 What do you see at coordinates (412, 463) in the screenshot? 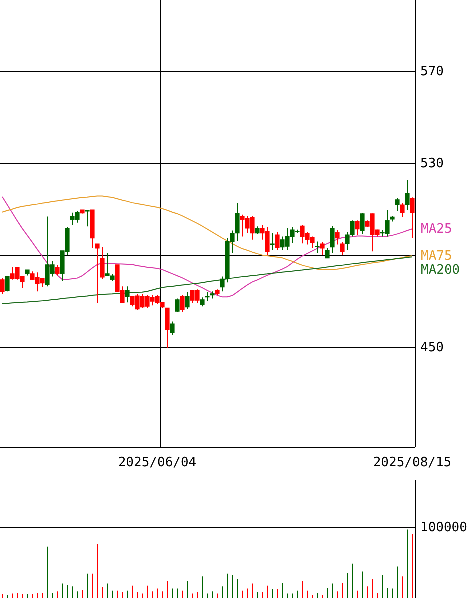
I see `x-tick-label: 2025/08/15` at bounding box center [412, 463].